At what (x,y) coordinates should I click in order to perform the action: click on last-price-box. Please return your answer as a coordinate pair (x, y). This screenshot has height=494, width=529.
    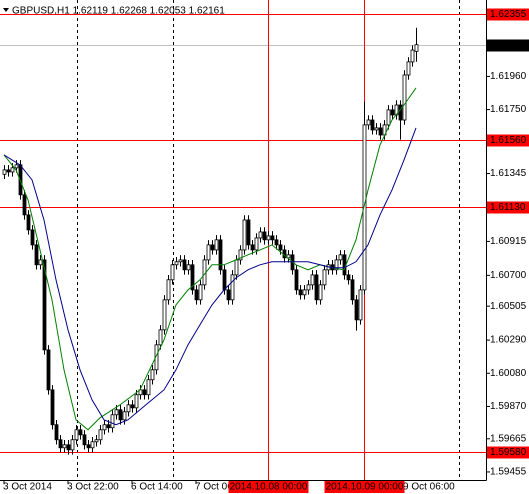
    Looking at the image, I should click on (508, 45).